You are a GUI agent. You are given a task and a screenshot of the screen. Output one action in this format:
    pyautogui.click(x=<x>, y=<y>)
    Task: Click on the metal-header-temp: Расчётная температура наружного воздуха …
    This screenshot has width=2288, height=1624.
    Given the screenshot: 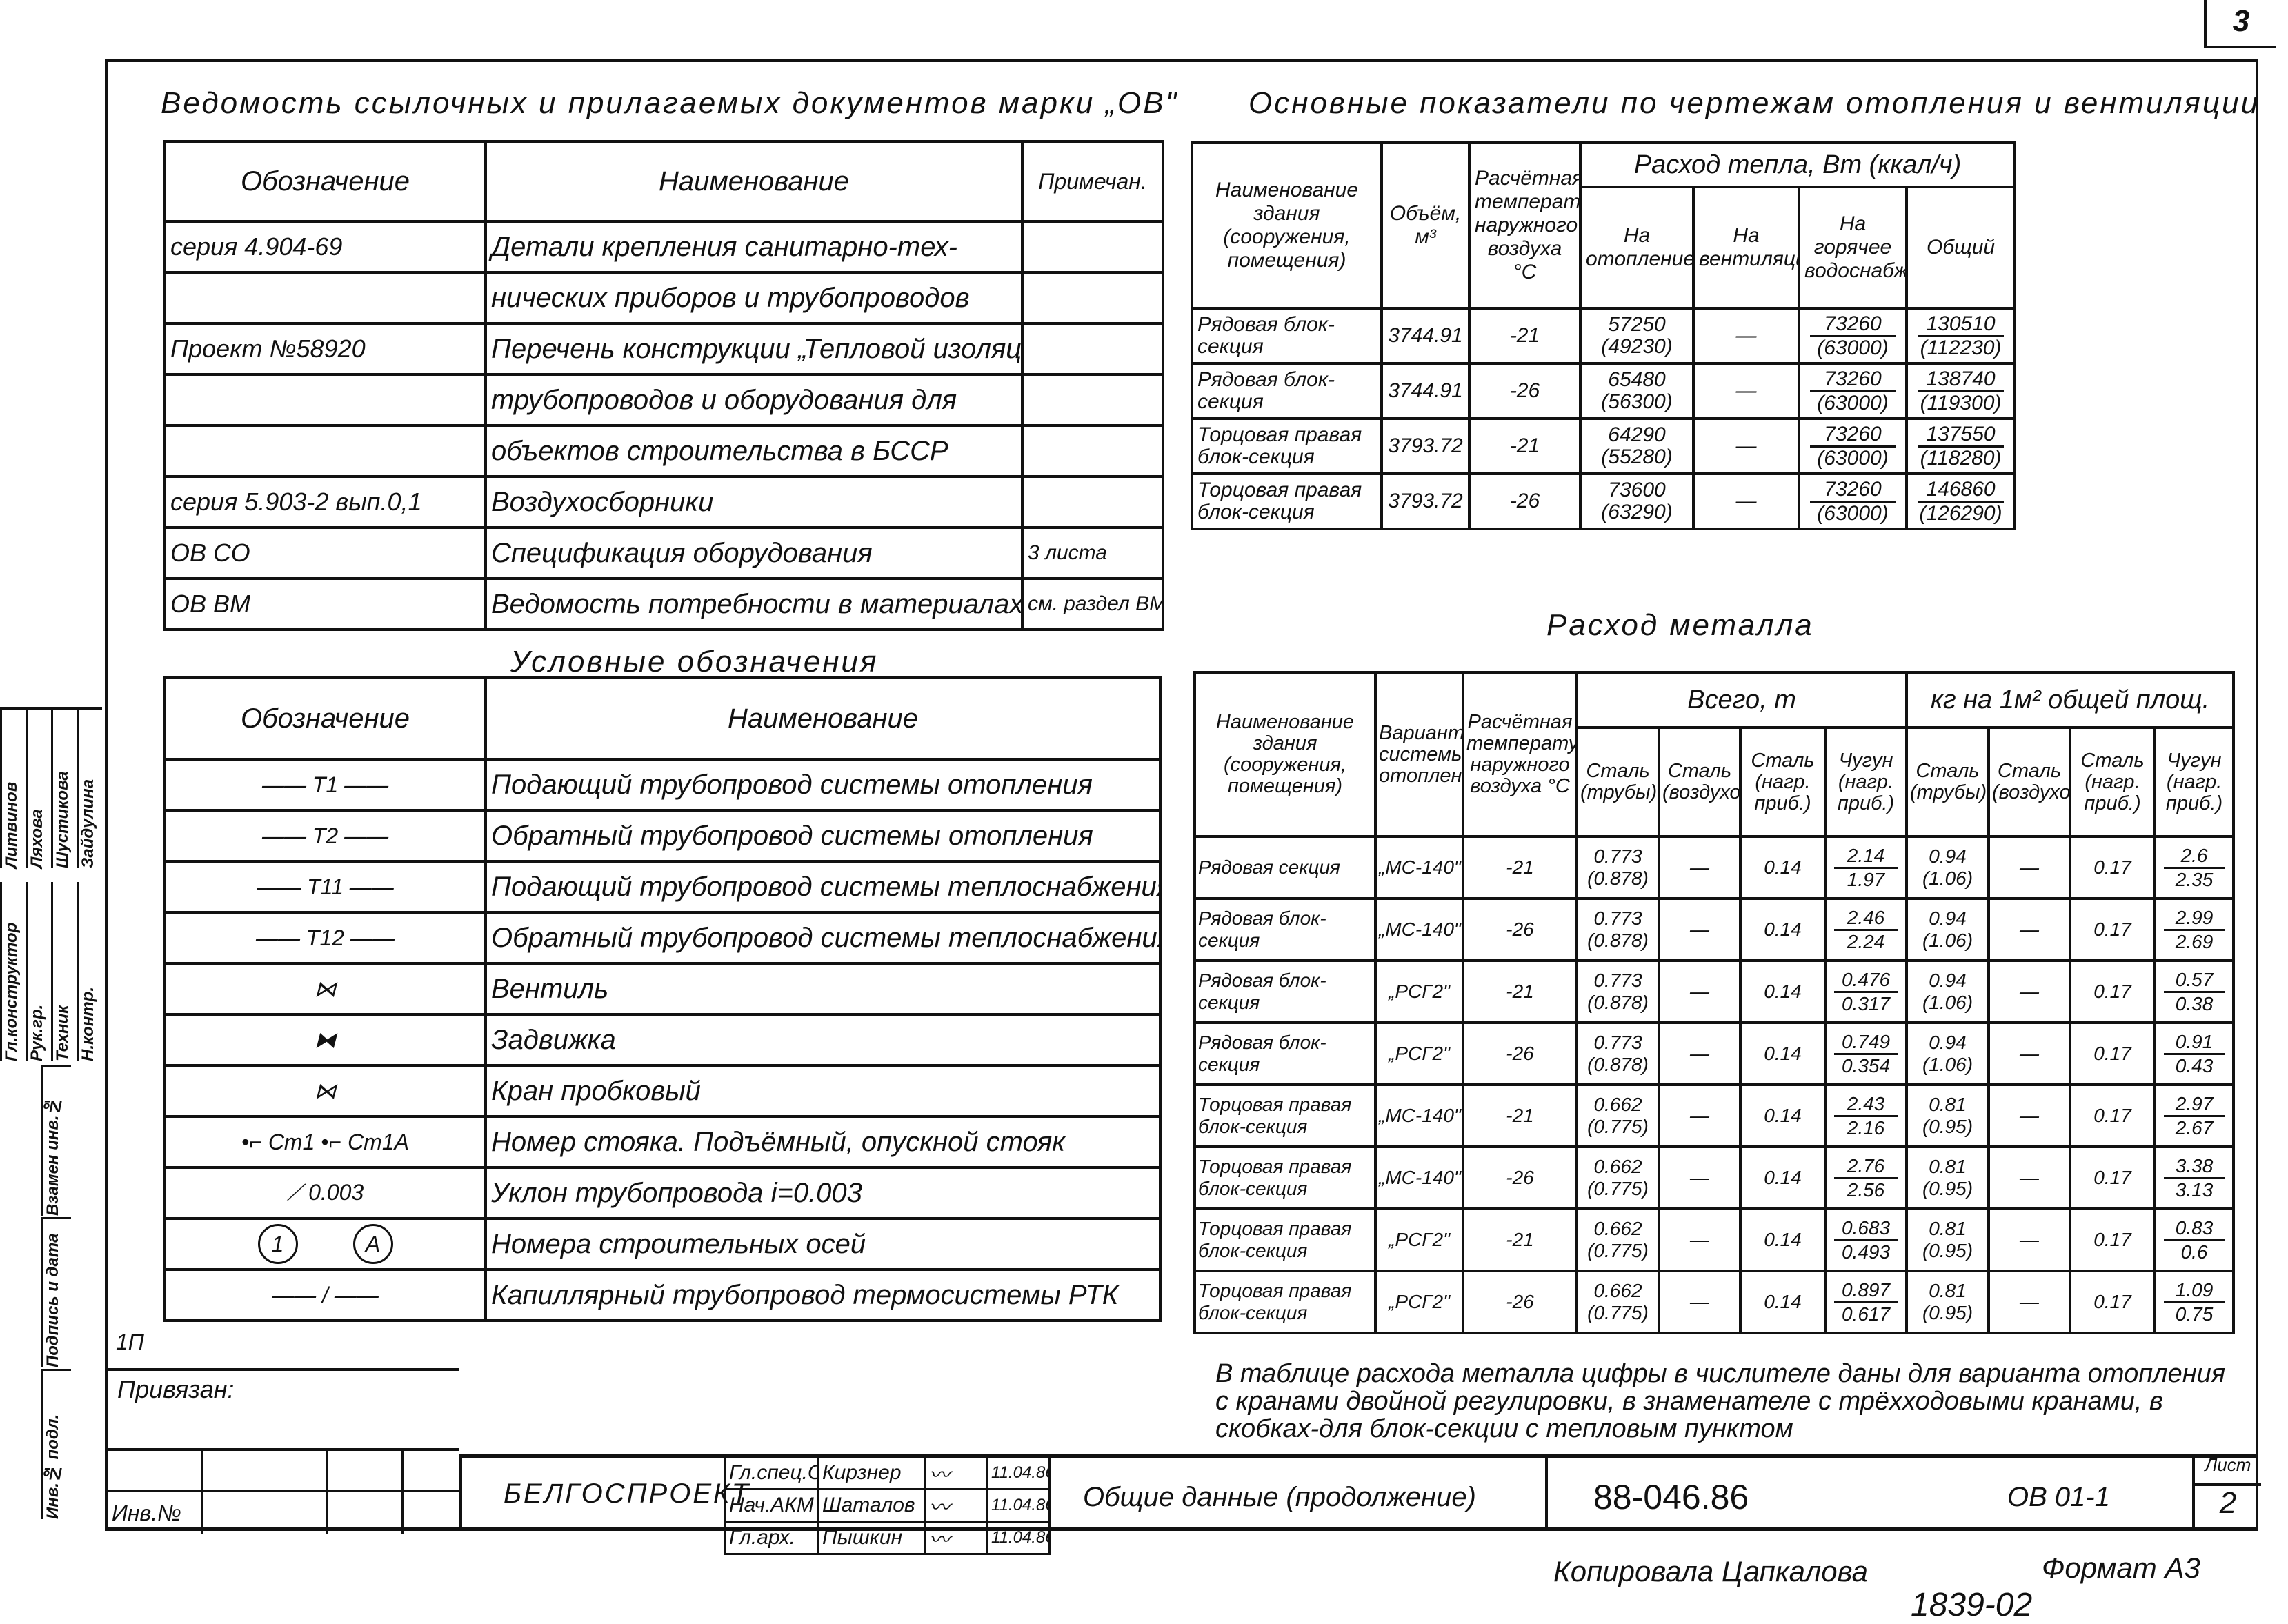 What is the action you would take?
    pyautogui.click(x=1520, y=754)
    